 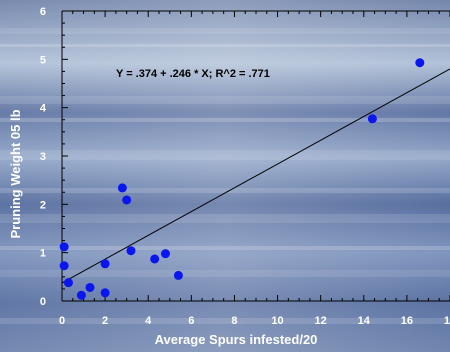 I want to click on x-tick-label: 2, so click(x=105, y=321).